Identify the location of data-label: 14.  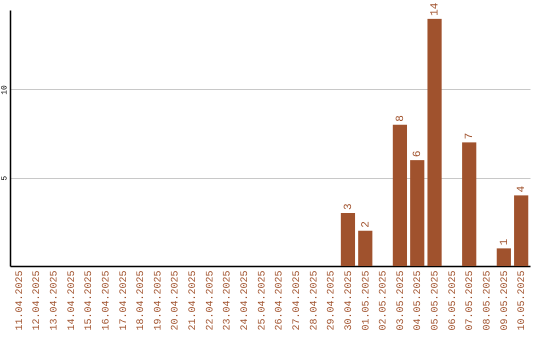
(436, 9).